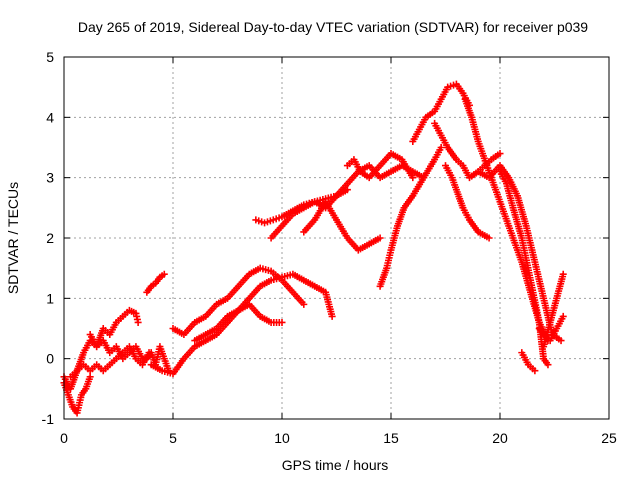  Describe the element at coordinates (50, 298) in the screenshot. I see `y-tick-label: 1` at that location.